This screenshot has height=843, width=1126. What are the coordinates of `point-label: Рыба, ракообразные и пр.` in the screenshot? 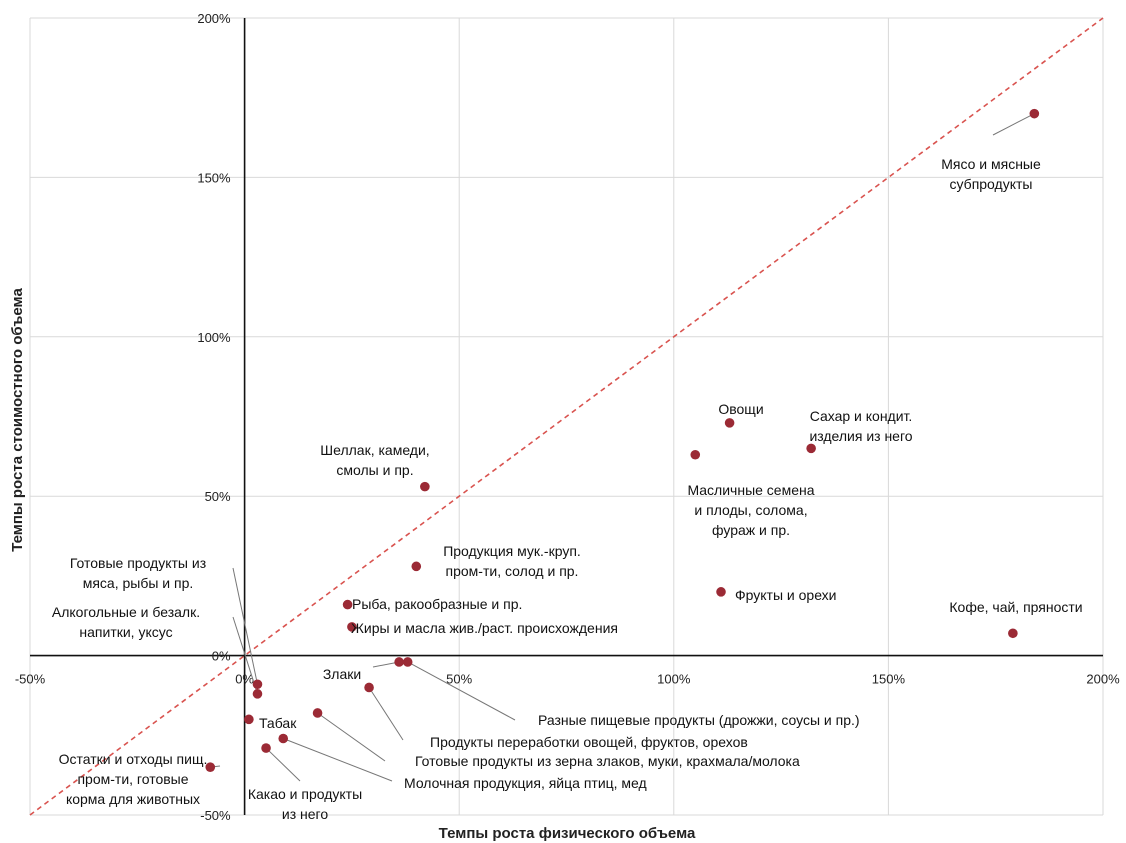 It's located at (437, 604).